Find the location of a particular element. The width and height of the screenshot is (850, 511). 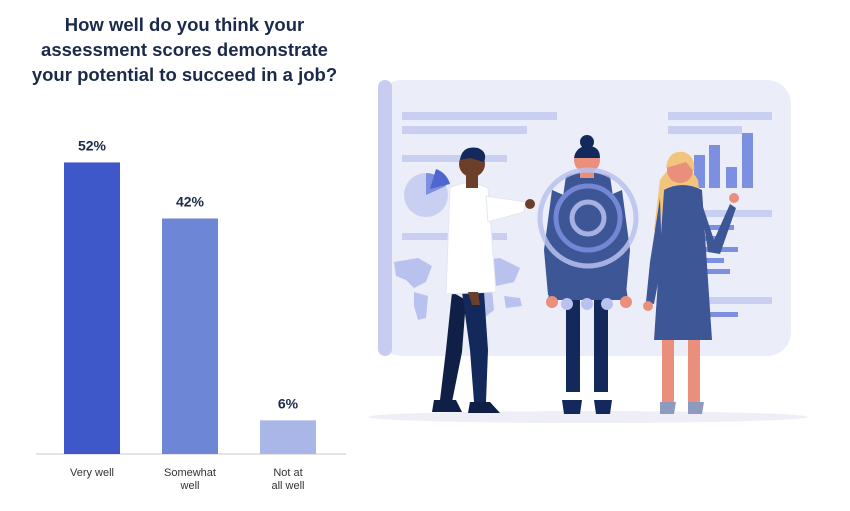

bar-value-label-3: 6% is located at coordinates (288, 403).